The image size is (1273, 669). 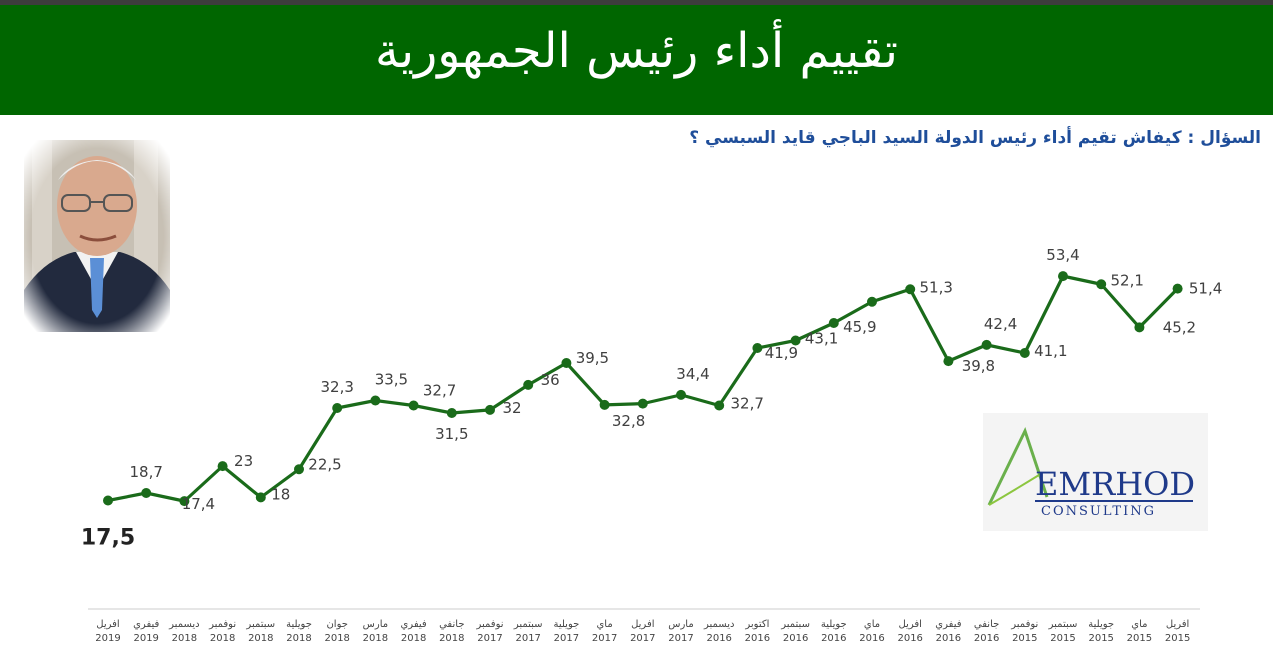 What do you see at coordinates (108, 538) in the screenshot?
I see `data-label: 17,5` at bounding box center [108, 538].